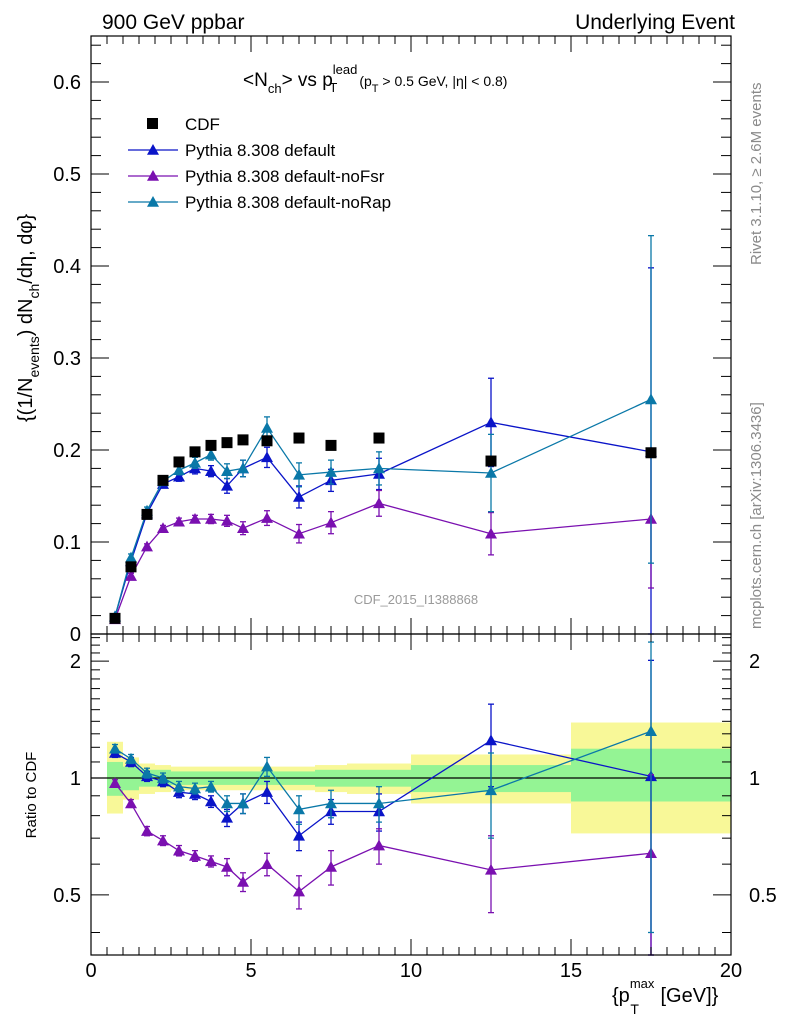 The width and height of the screenshot is (786, 1024). Describe the element at coordinates (411, 971) in the screenshot. I see `x-tick-label: 10` at that location.